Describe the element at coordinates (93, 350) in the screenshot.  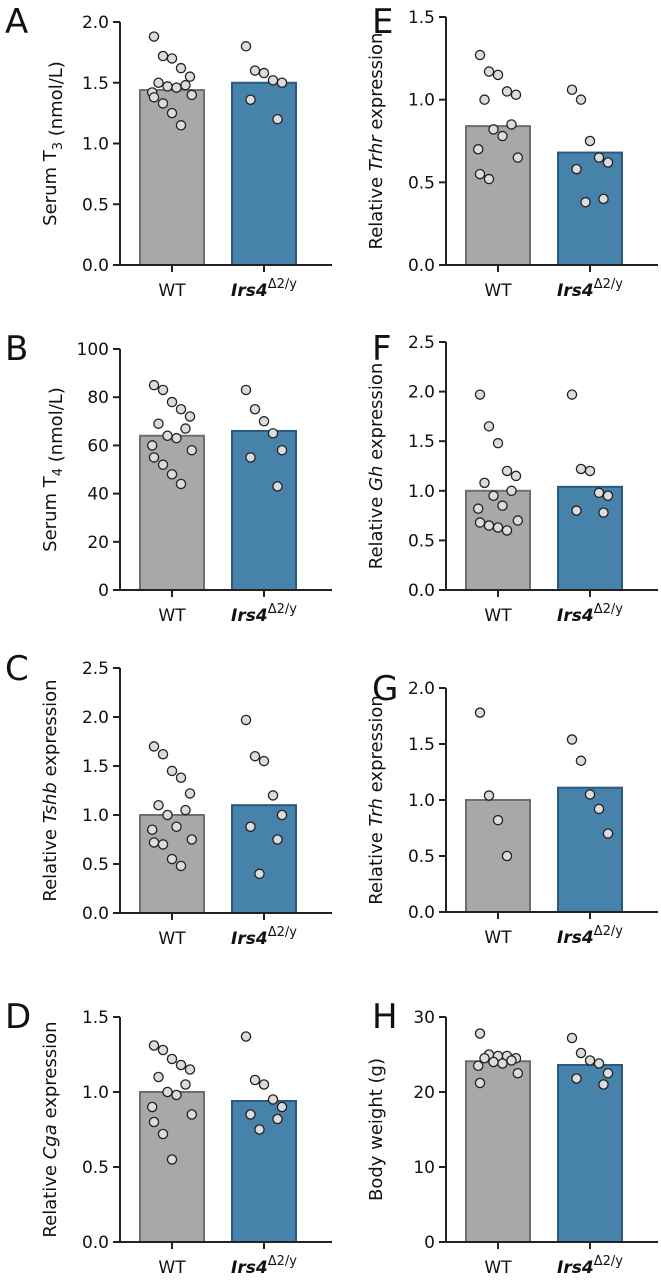
I see `y-tick-label: 100` at that location.